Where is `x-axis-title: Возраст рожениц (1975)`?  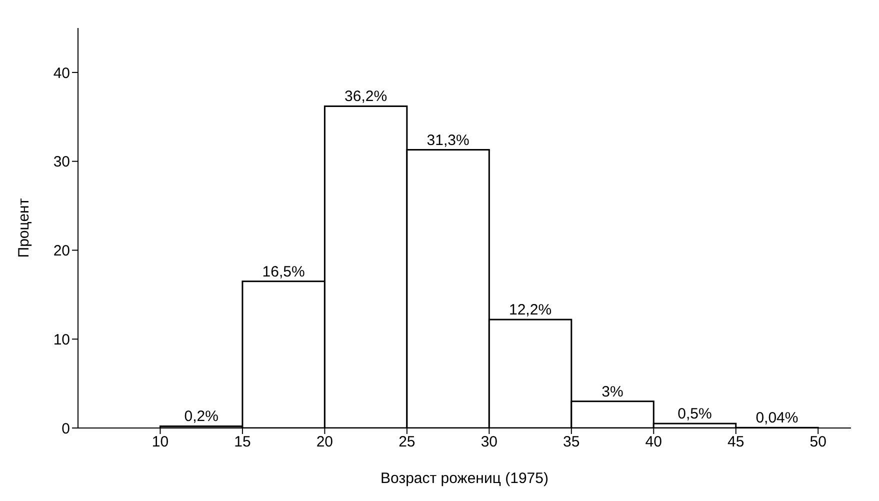
x-axis-title: Возраст рожениц (1975) is located at coordinates (464, 478).